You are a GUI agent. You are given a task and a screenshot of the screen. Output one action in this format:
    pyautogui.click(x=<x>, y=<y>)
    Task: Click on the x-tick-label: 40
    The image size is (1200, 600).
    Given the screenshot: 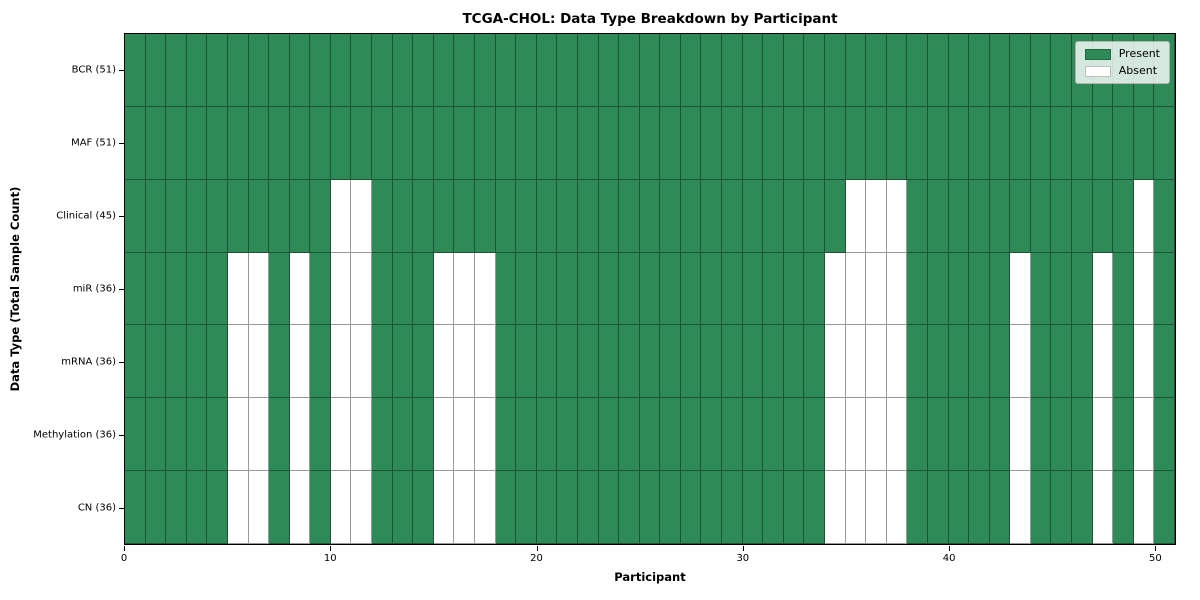 What is the action you would take?
    pyautogui.click(x=949, y=558)
    